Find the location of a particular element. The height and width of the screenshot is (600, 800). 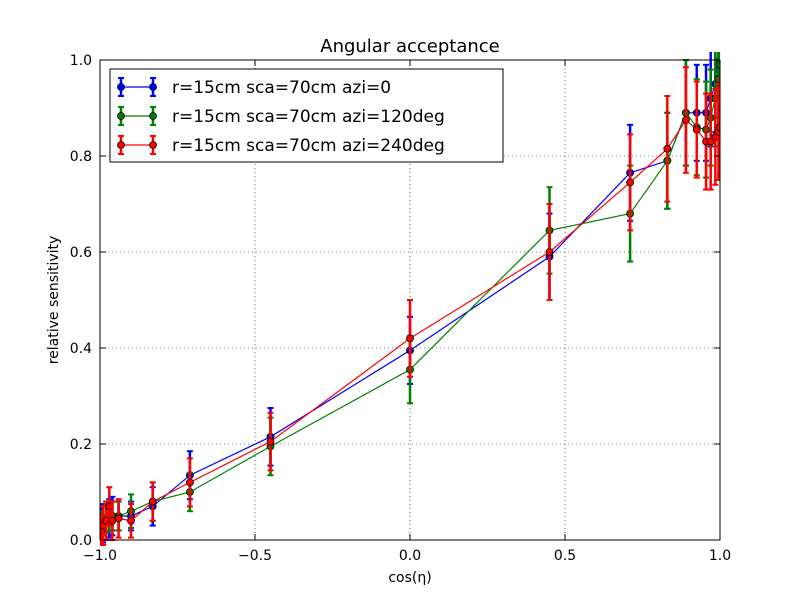

y-tick-label: 0.0 is located at coordinates (81, 541).